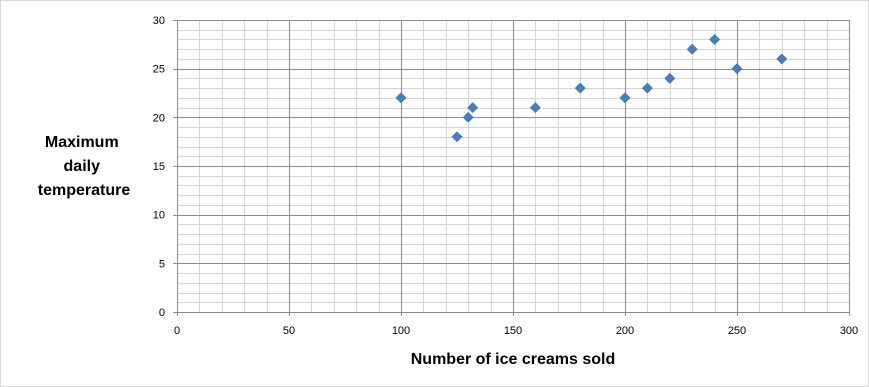 The image size is (869, 387). What do you see at coordinates (177, 331) in the screenshot?
I see `x-tick-label: 0` at bounding box center [177, 331].